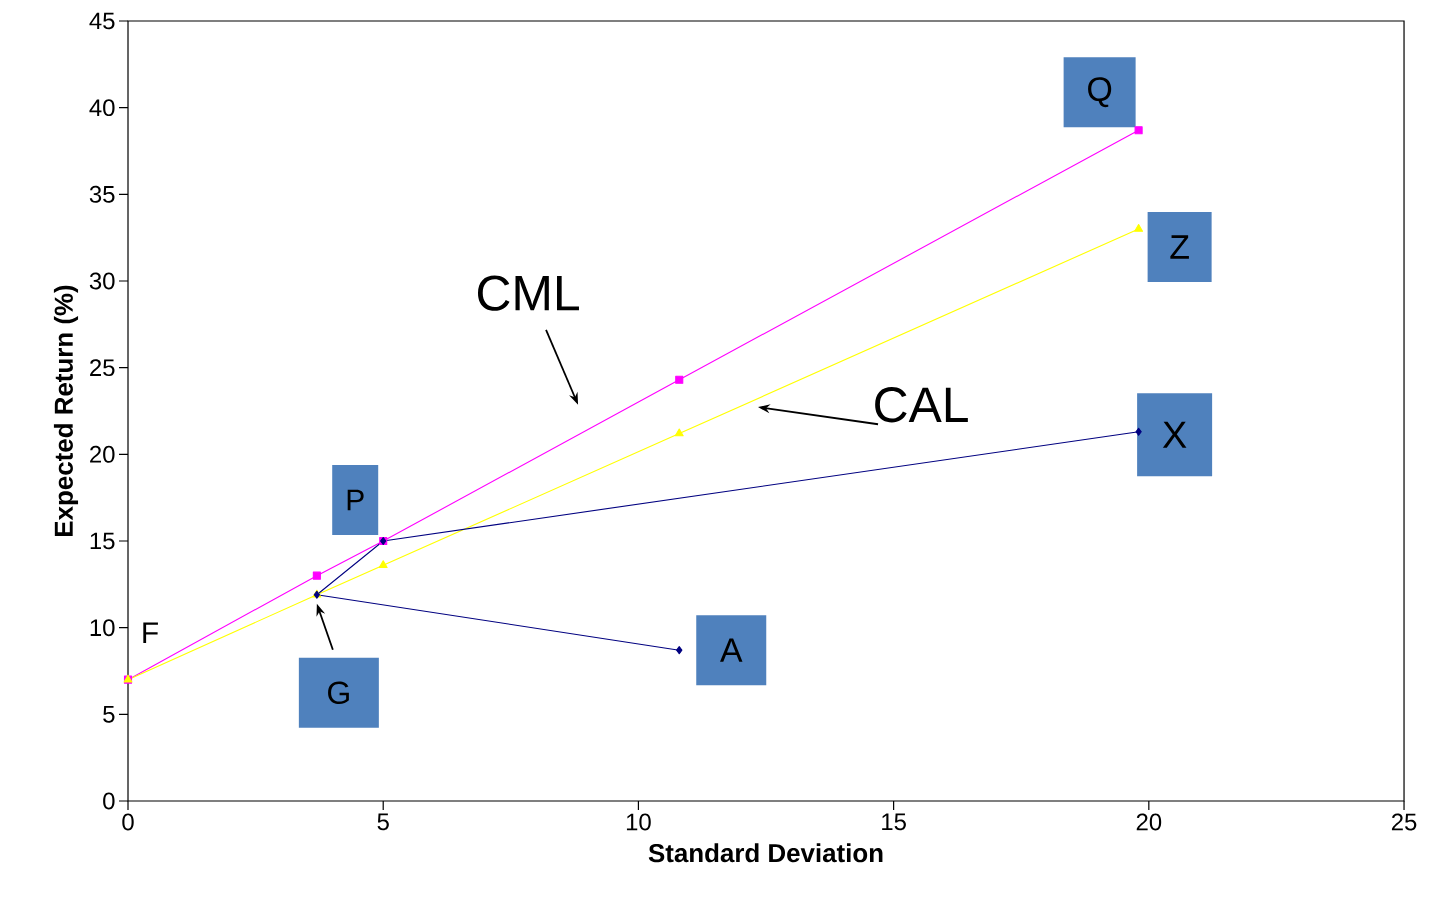 The height and width of the screenshot is (912, 1431). What do you see at coordinates (102, 628) in the screenshot?
I see `y-tick-label: 10` at bounding box center [102, 628].